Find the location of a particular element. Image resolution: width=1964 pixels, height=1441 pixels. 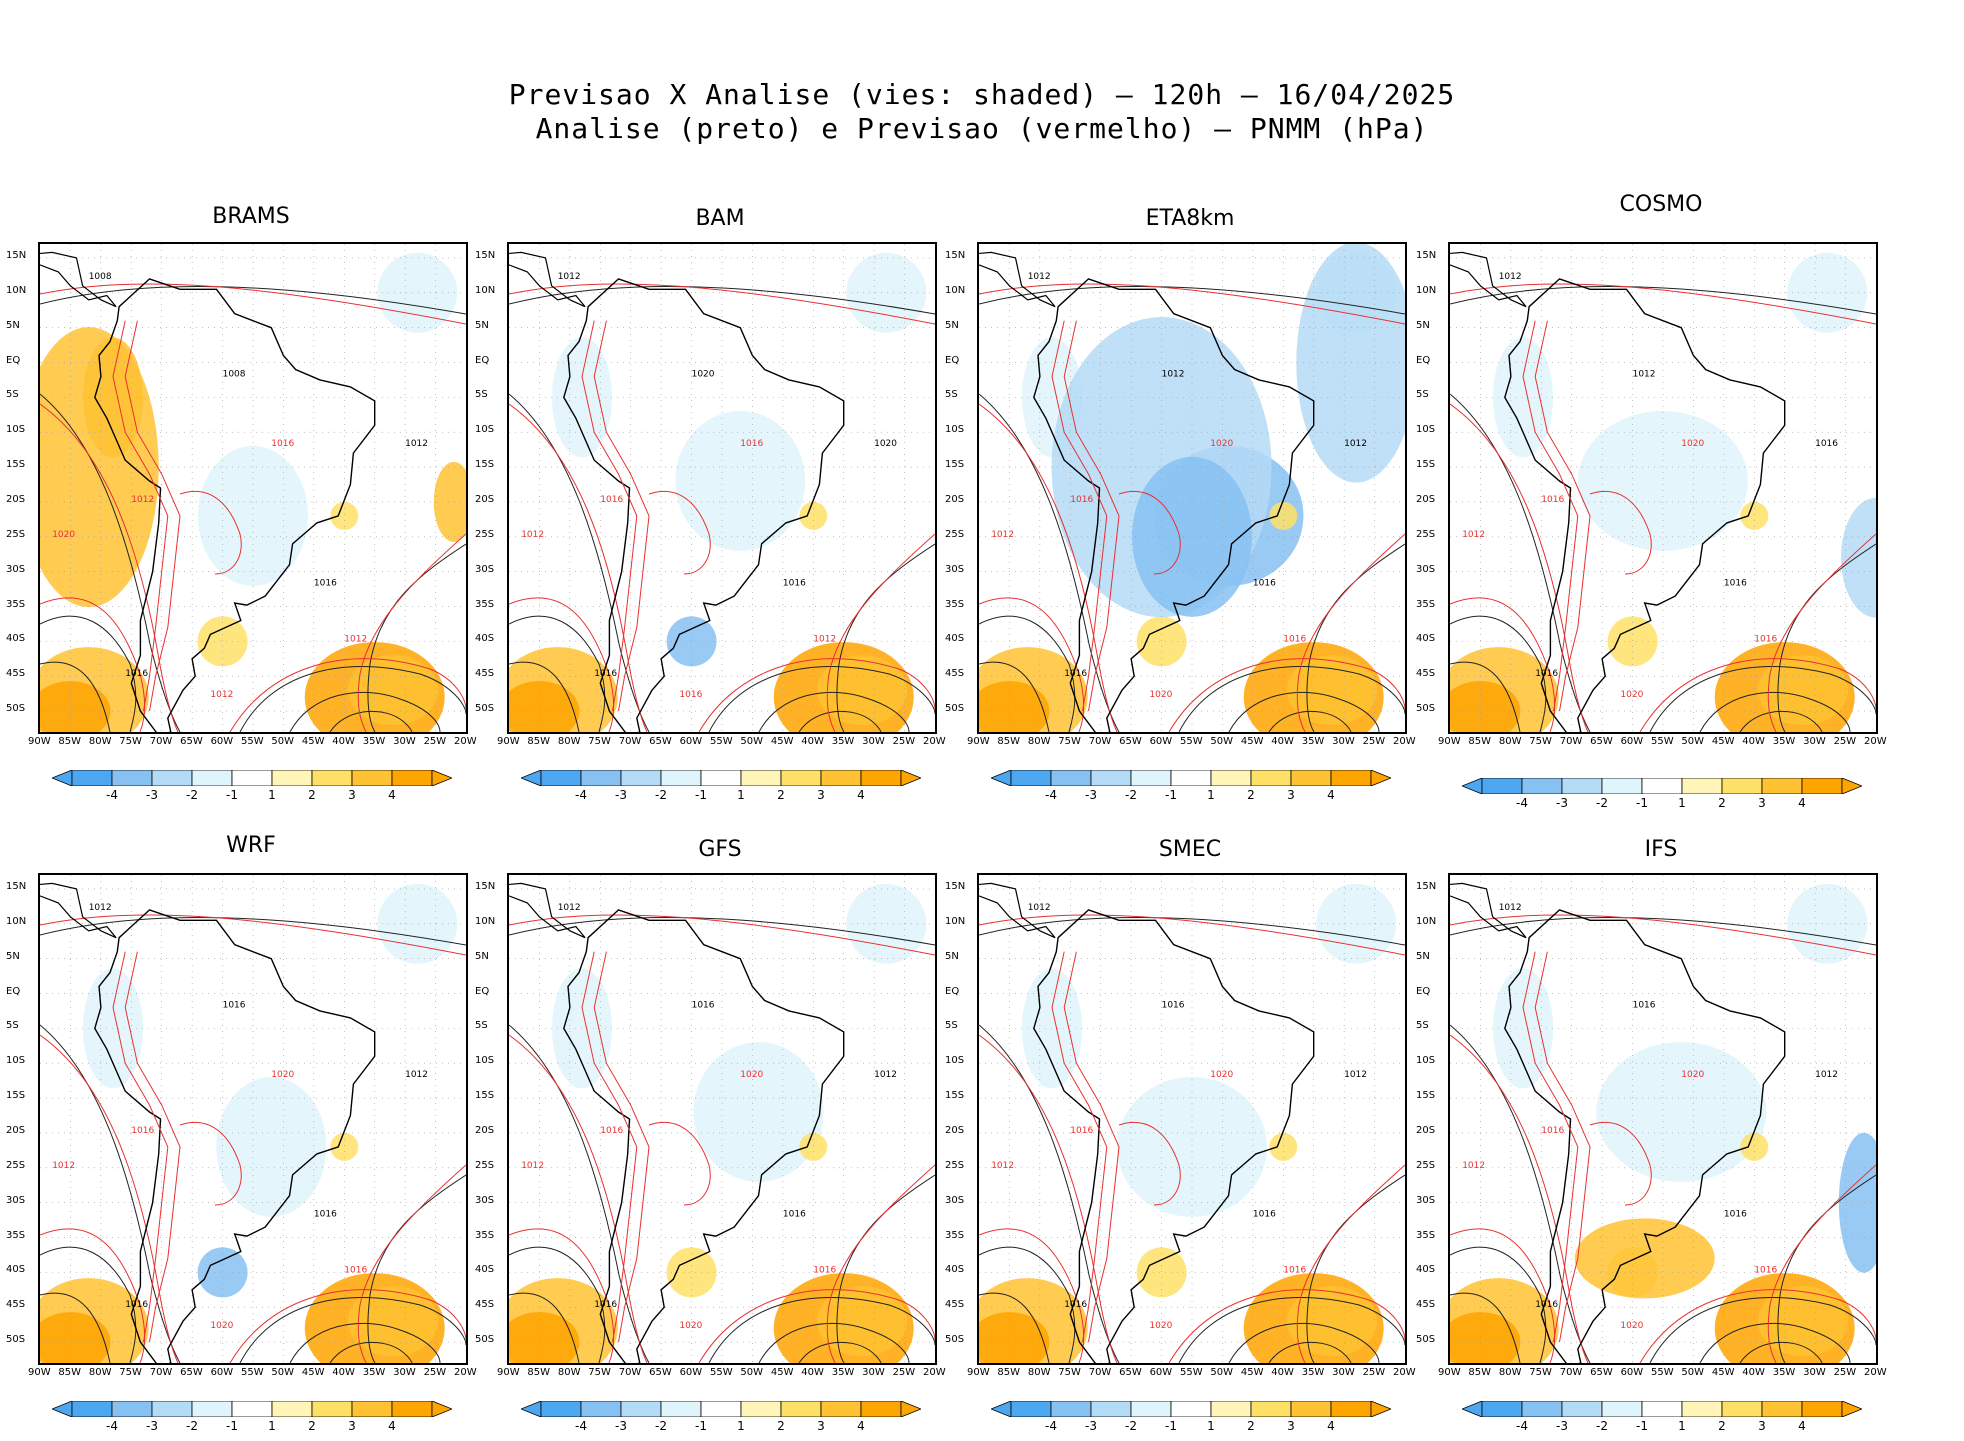

lat-label: 20S is located at coordinates (1426, 499).